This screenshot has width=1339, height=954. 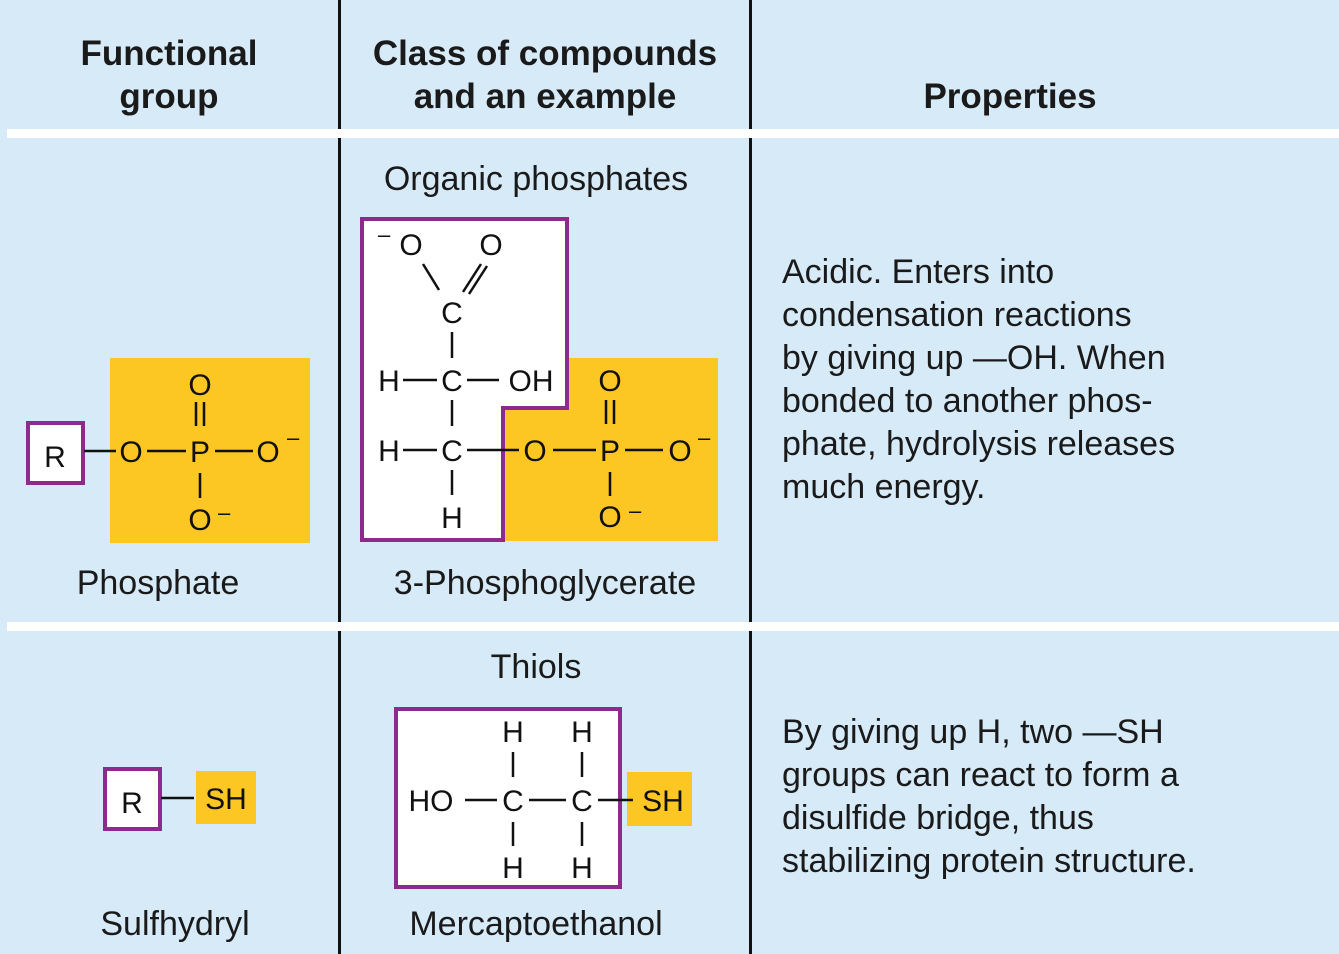 What do you see at coordinates (179, 799) in the screenshot?
I see `sulfhydryl-group-structure: R SH` at bounding box center [179, 799].